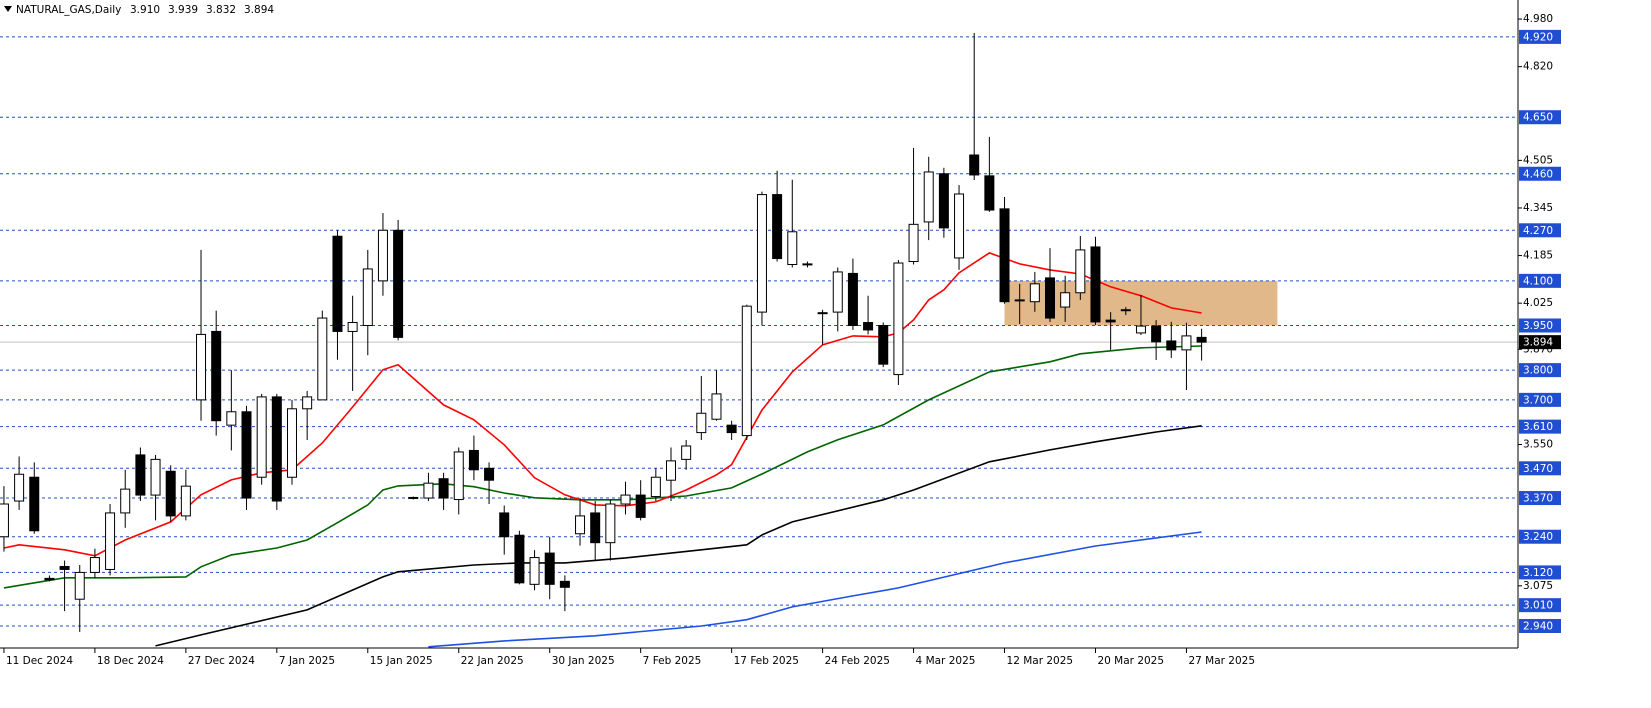 The image size is (1651, 708). What do you see at coordinates (766, 661) in the screenshot?
I see `x-tick-label: 17 Feb 2025` at bounding box center [766, 661].